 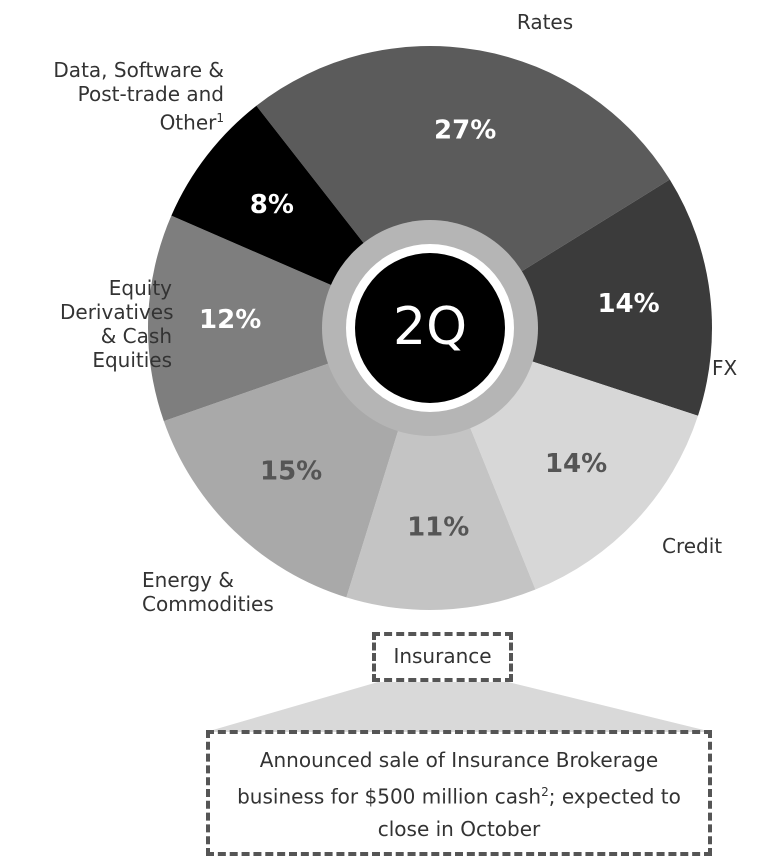 I want to click on note-box, so click(x=459, y=793).